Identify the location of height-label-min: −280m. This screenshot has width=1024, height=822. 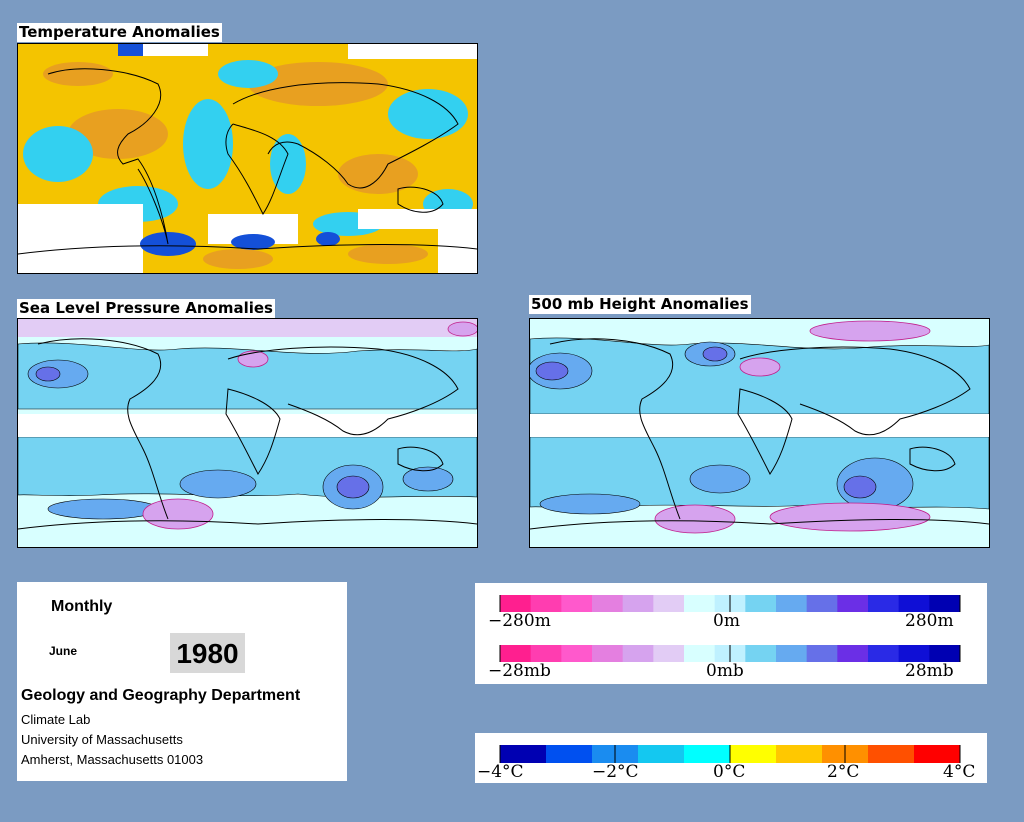
(519, 621).